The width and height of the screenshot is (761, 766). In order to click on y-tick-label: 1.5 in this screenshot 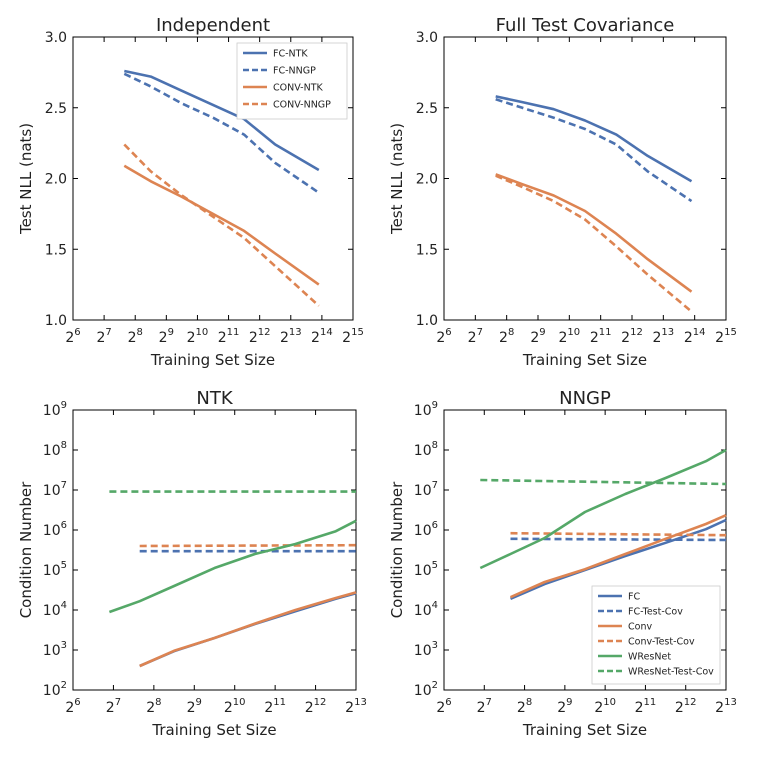, I will do `click(427, 250)`.